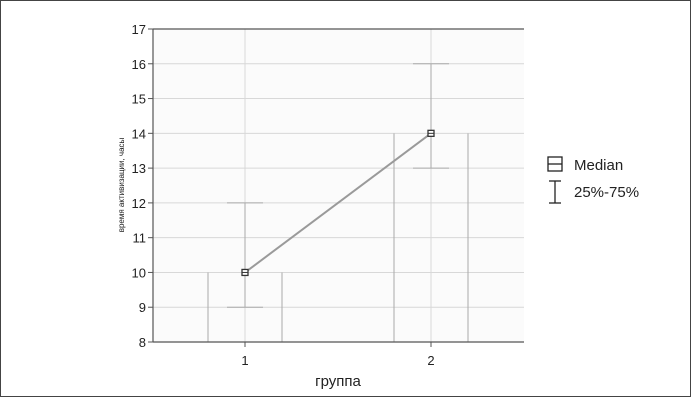 The width and height of the screenshot is (693, 399). Describe the element at coordinates (121, 184) in the screenshot. I see `y-axis-title: время активизации, часы` at that location.